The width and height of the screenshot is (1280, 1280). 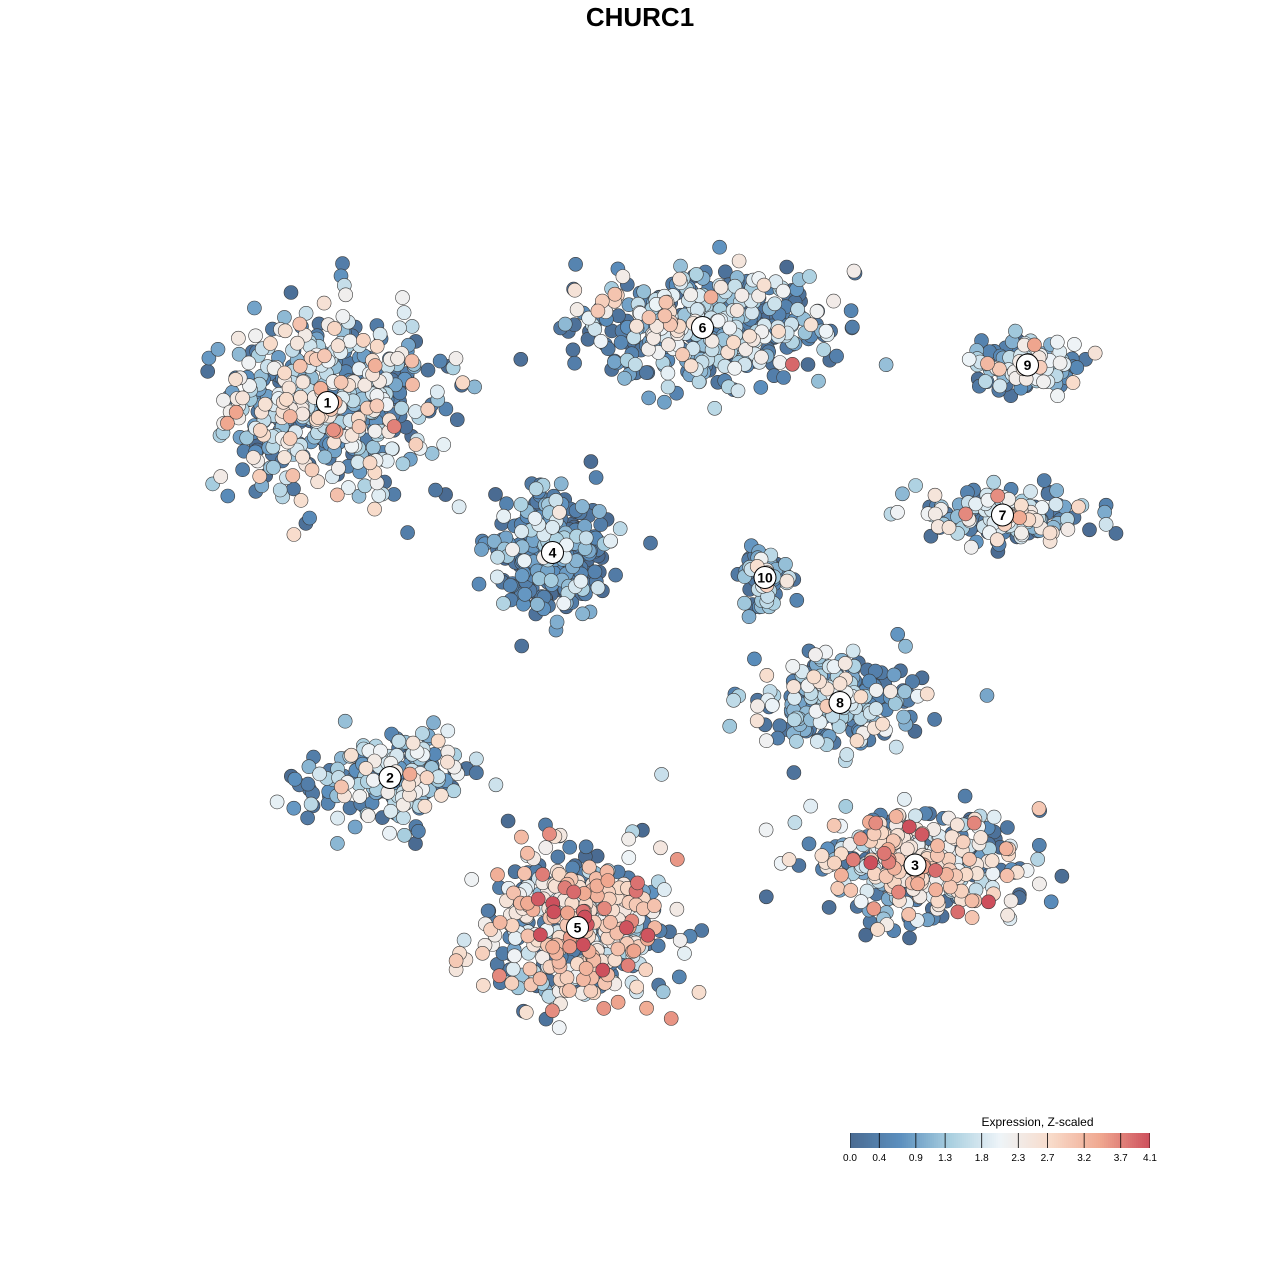 I want to click on cluster-label-8: 8, so click(x=840, y=703).